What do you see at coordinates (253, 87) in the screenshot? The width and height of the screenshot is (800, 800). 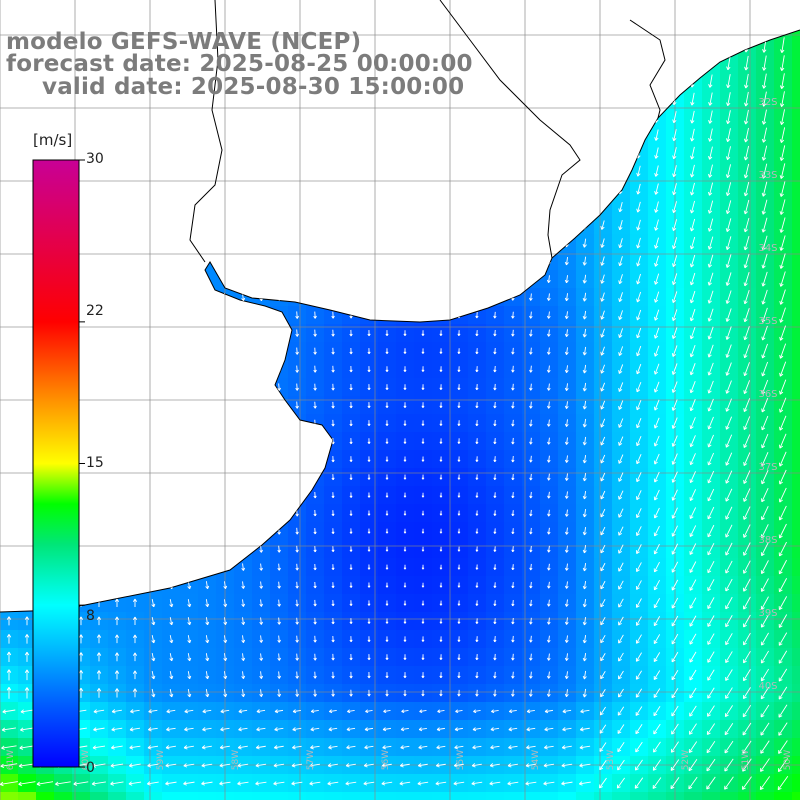 I see `title-valid-date: valid date: 2025-08-30 15:00:00` at bounding box center [253, 87].